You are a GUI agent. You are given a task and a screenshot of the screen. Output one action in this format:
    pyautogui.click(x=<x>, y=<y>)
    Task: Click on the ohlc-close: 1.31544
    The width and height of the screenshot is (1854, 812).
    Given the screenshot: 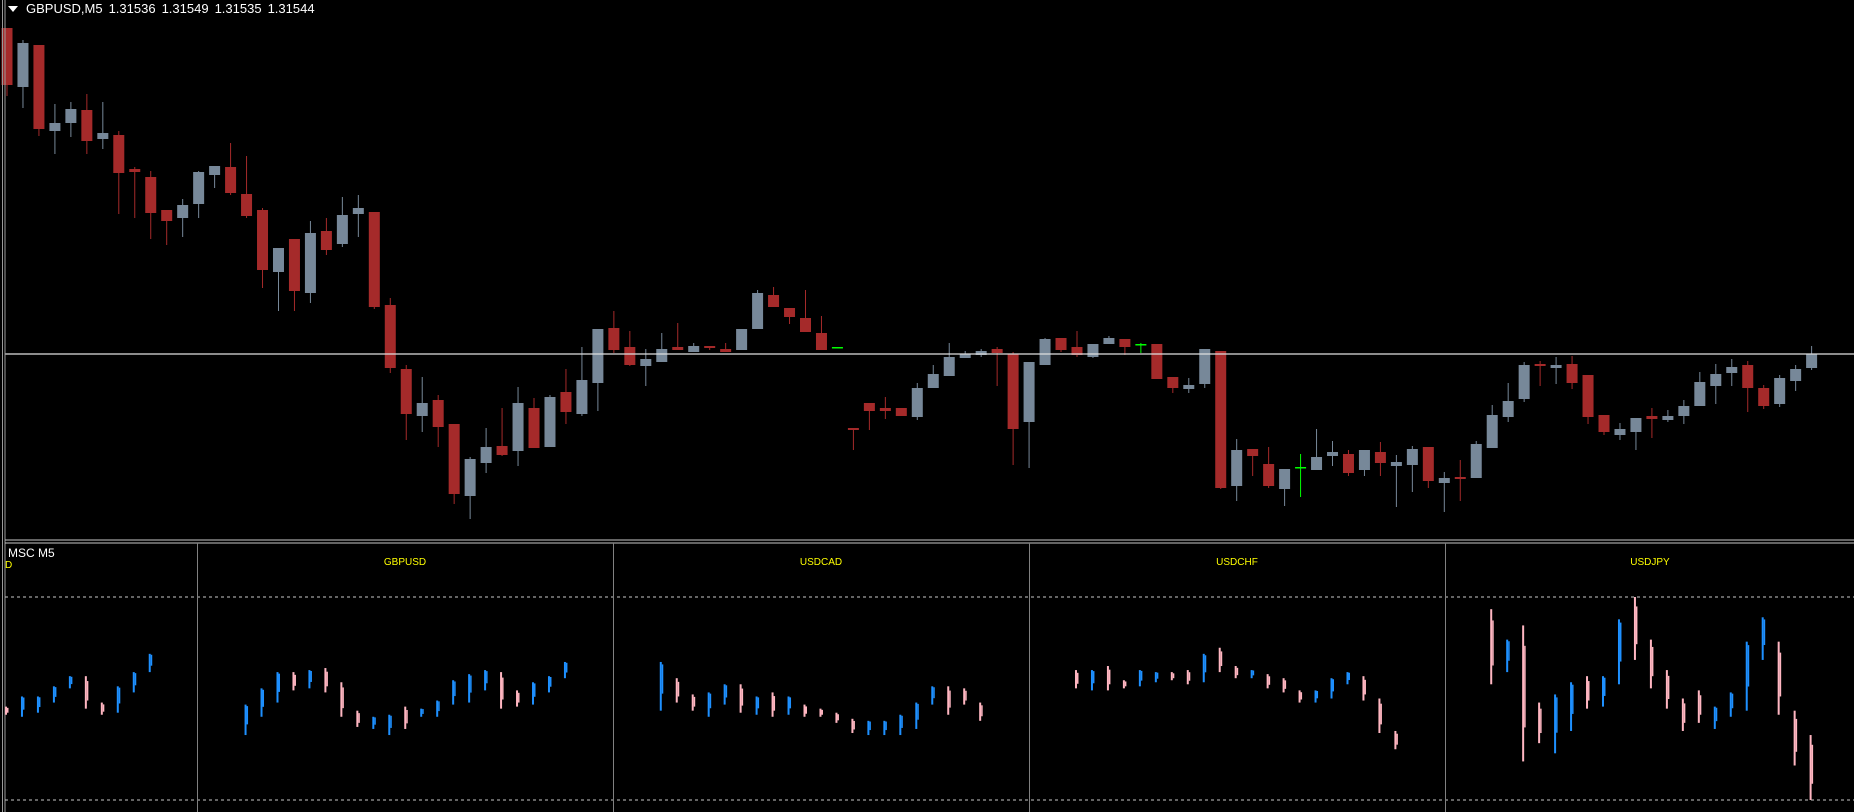 What is the action you would take?
    pyautogui.click(x=291, y=8)
    